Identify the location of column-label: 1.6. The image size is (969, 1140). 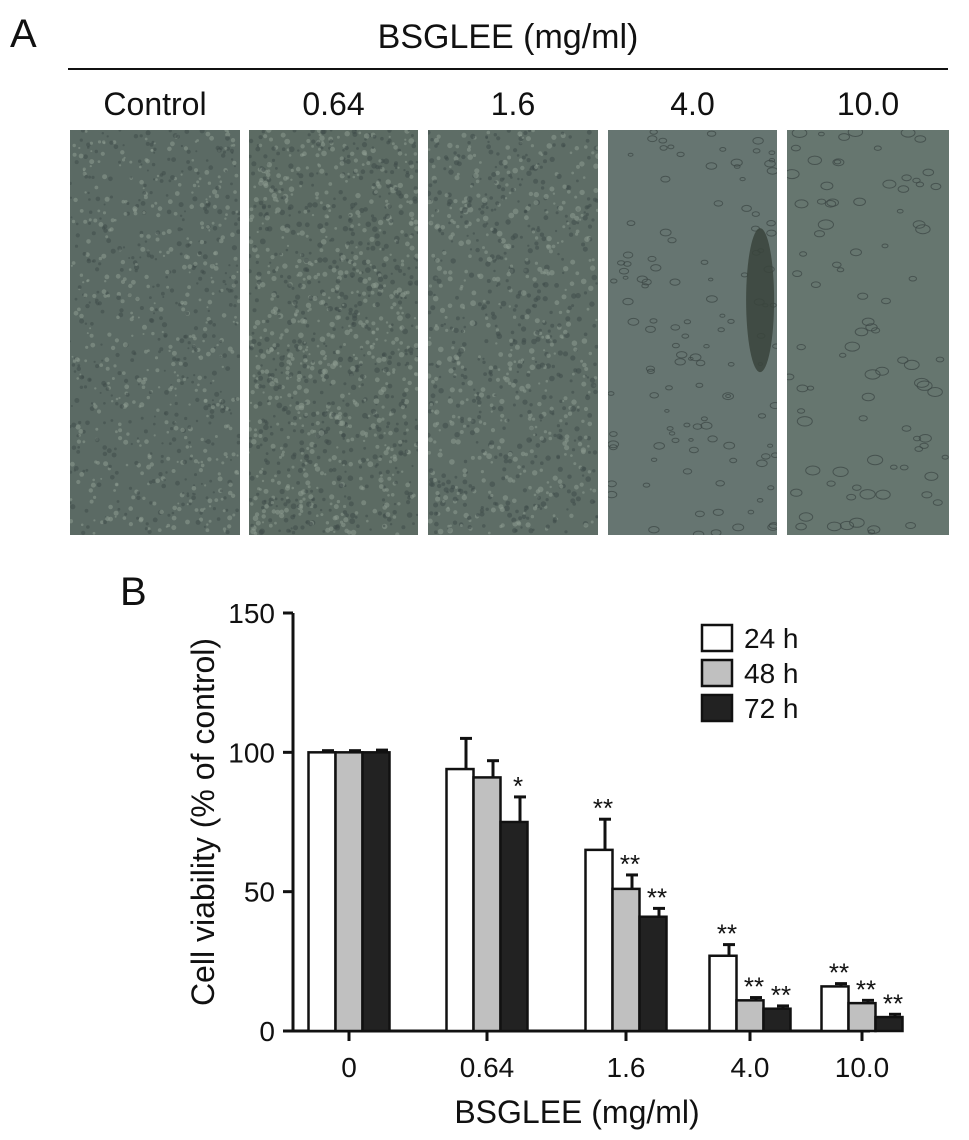
(513, 104).